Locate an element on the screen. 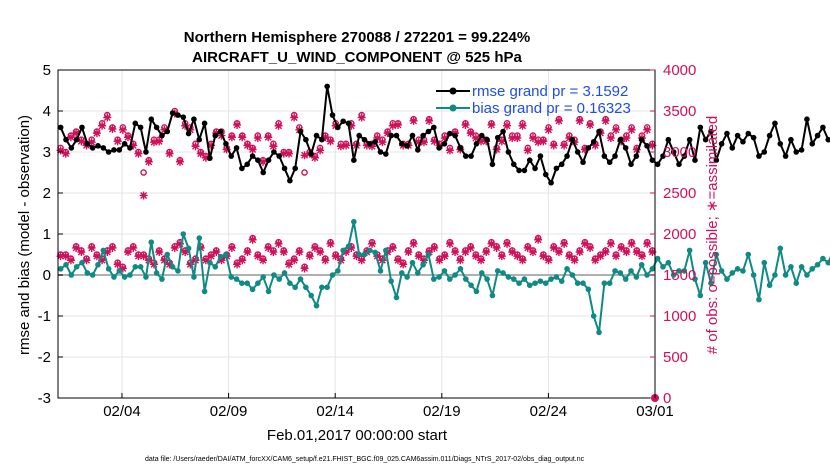 The height and width of the screenshot is (470, 830). tick-label-x: 02/14 is located at coordinates (335, 411).